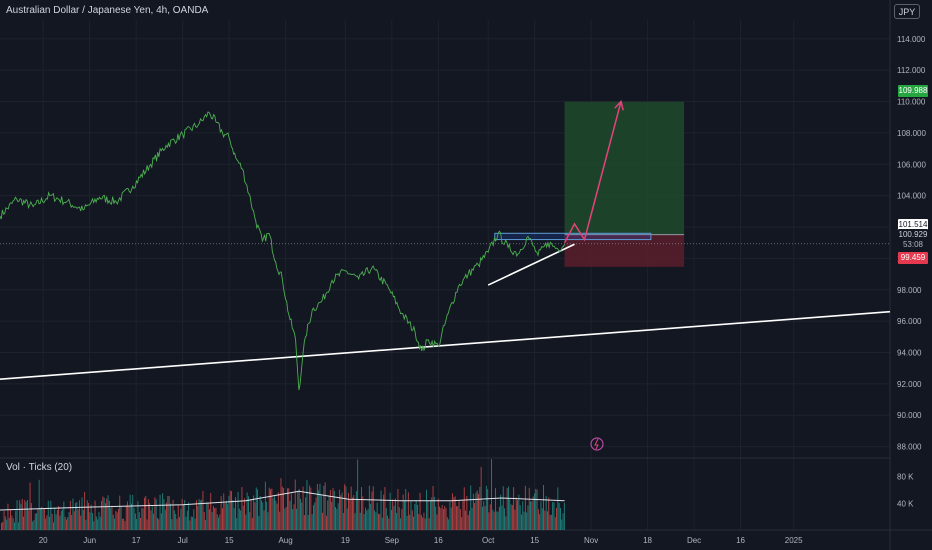  I want to click on flash-icon-bolt, so click(596, 444).